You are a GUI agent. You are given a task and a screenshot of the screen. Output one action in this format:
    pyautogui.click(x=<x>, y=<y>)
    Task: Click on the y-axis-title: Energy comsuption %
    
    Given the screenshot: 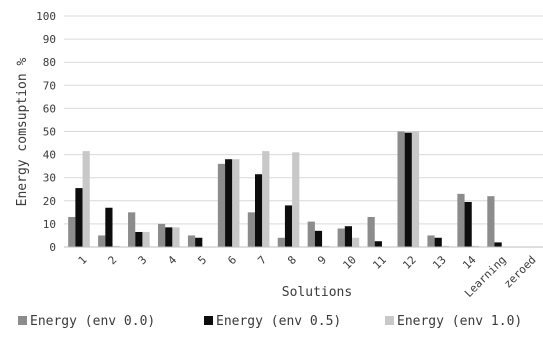 What is the action you would take?
    pyautogui.click(x=22, y=131)
    